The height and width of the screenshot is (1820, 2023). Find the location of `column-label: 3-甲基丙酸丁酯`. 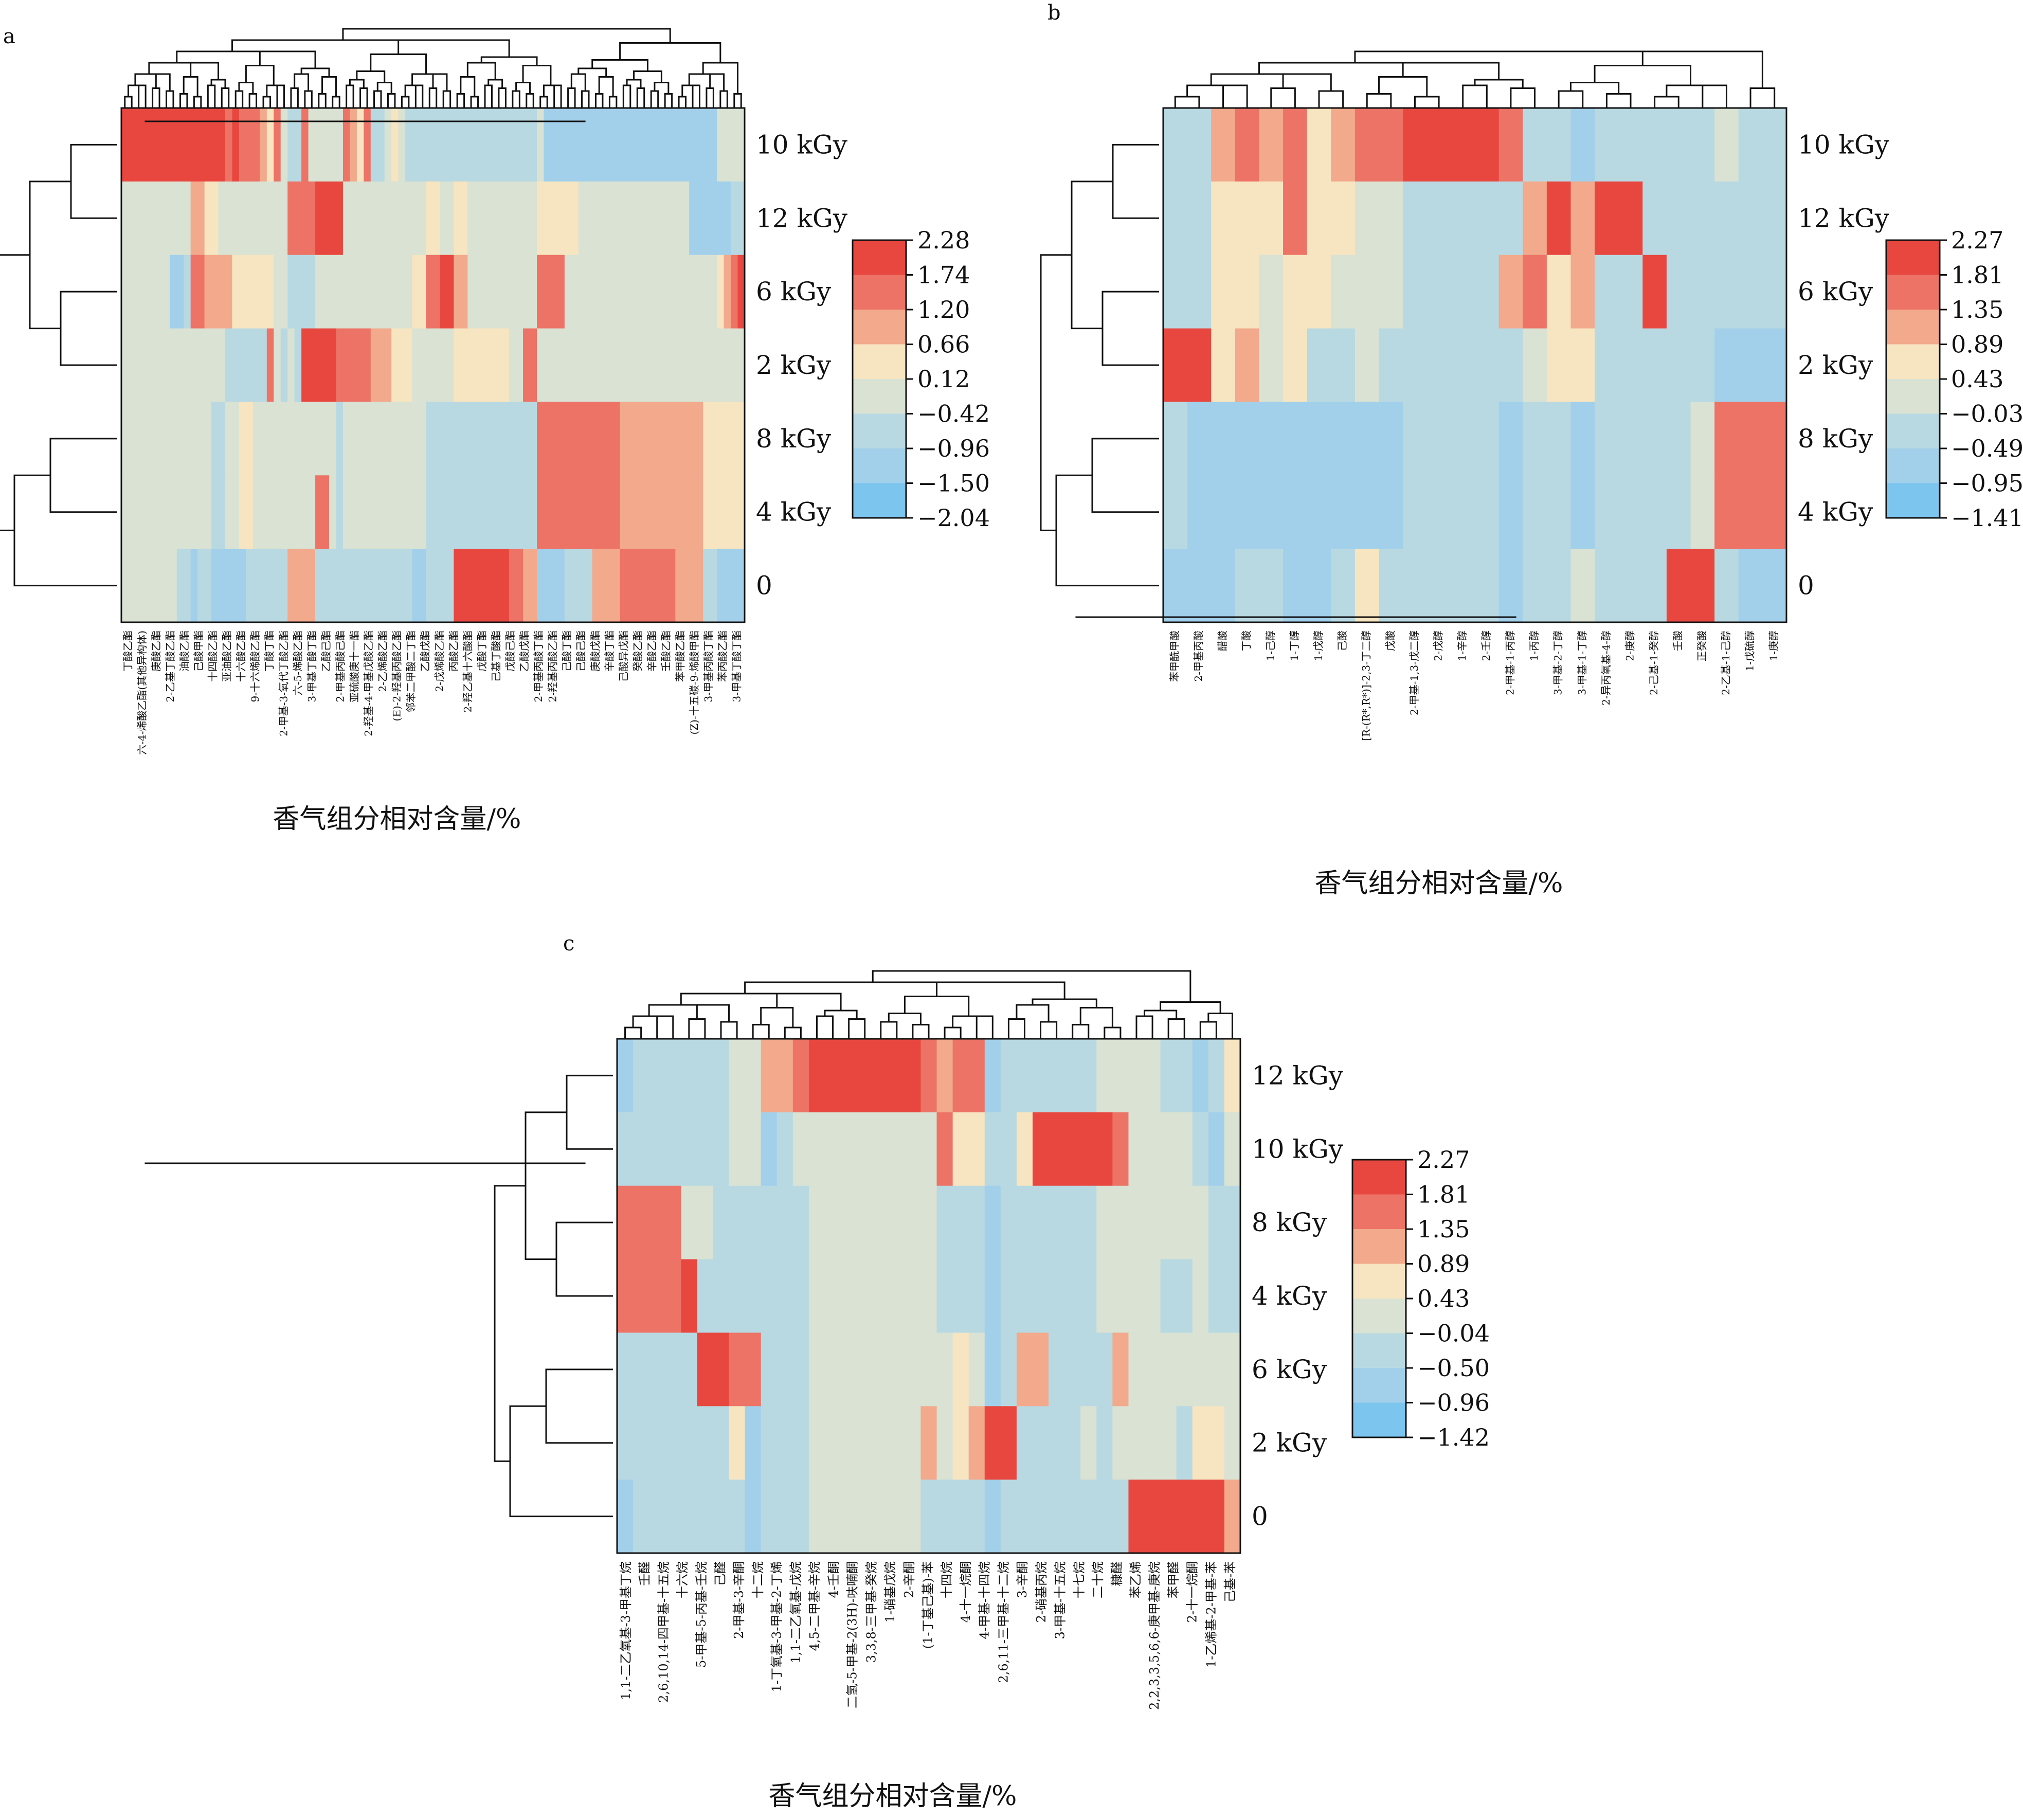

column-label: 3-甲基丙酸丁酯 is located at coordinates (708, 666).